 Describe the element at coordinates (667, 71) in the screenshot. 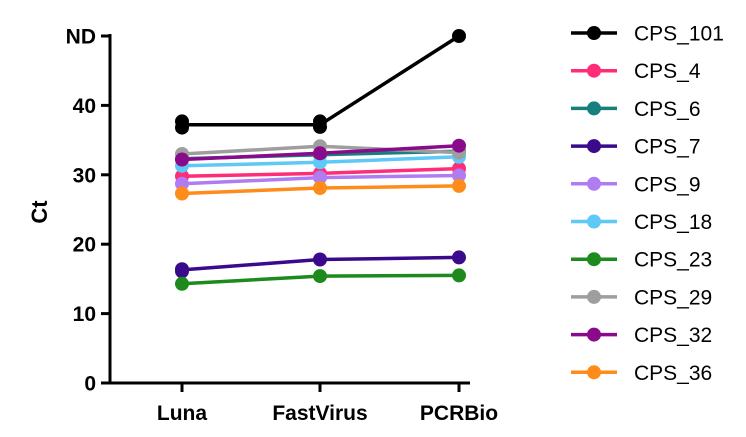

I see `legend-label: CPS_4` at that location.